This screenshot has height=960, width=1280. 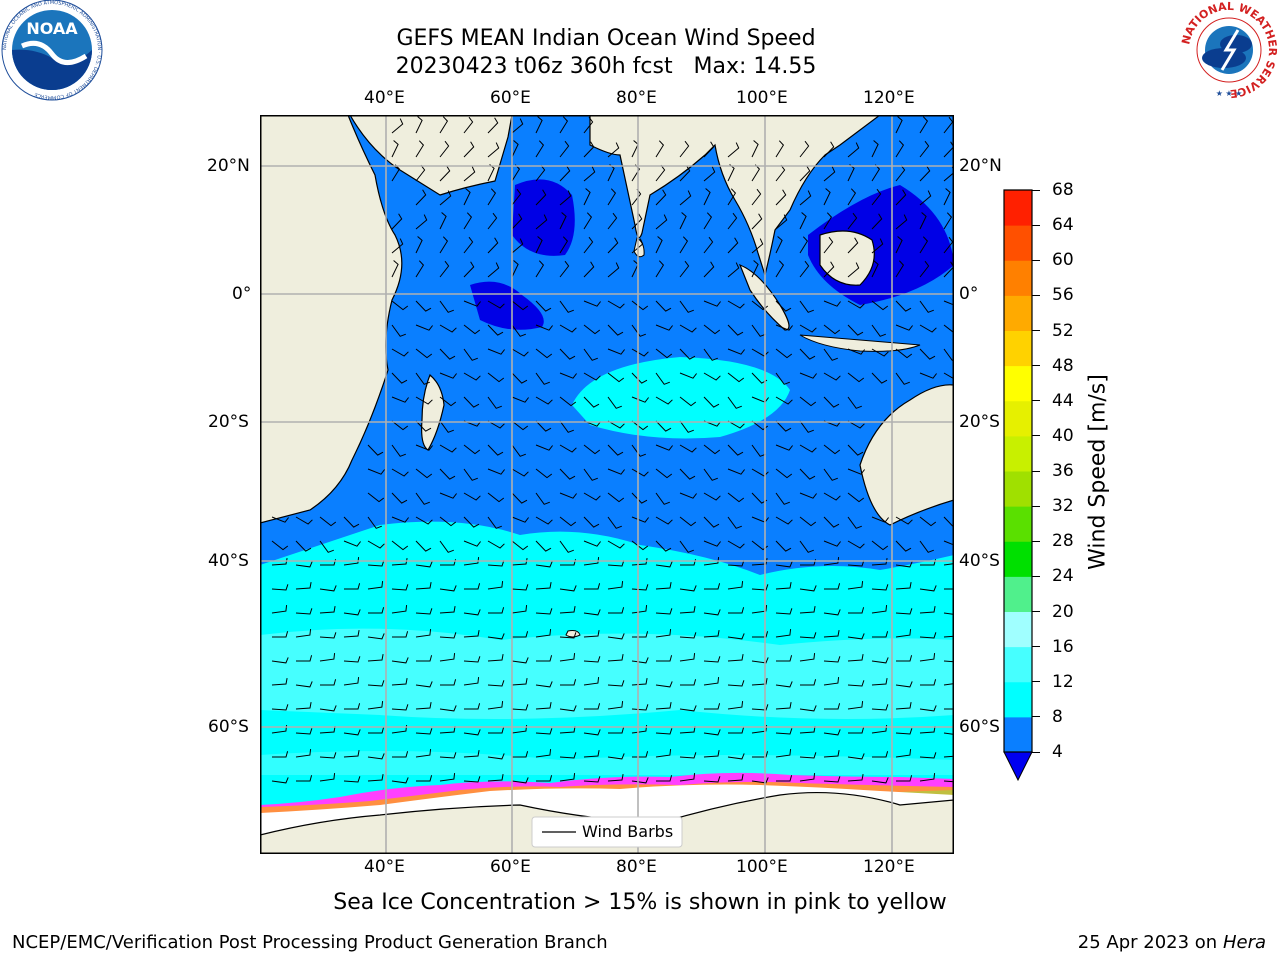 What do you see at coordinates (636, 867) in the screenshot?
I see `lon-tick-bottom-80e: 80°E` at bounding box center [636, 867].